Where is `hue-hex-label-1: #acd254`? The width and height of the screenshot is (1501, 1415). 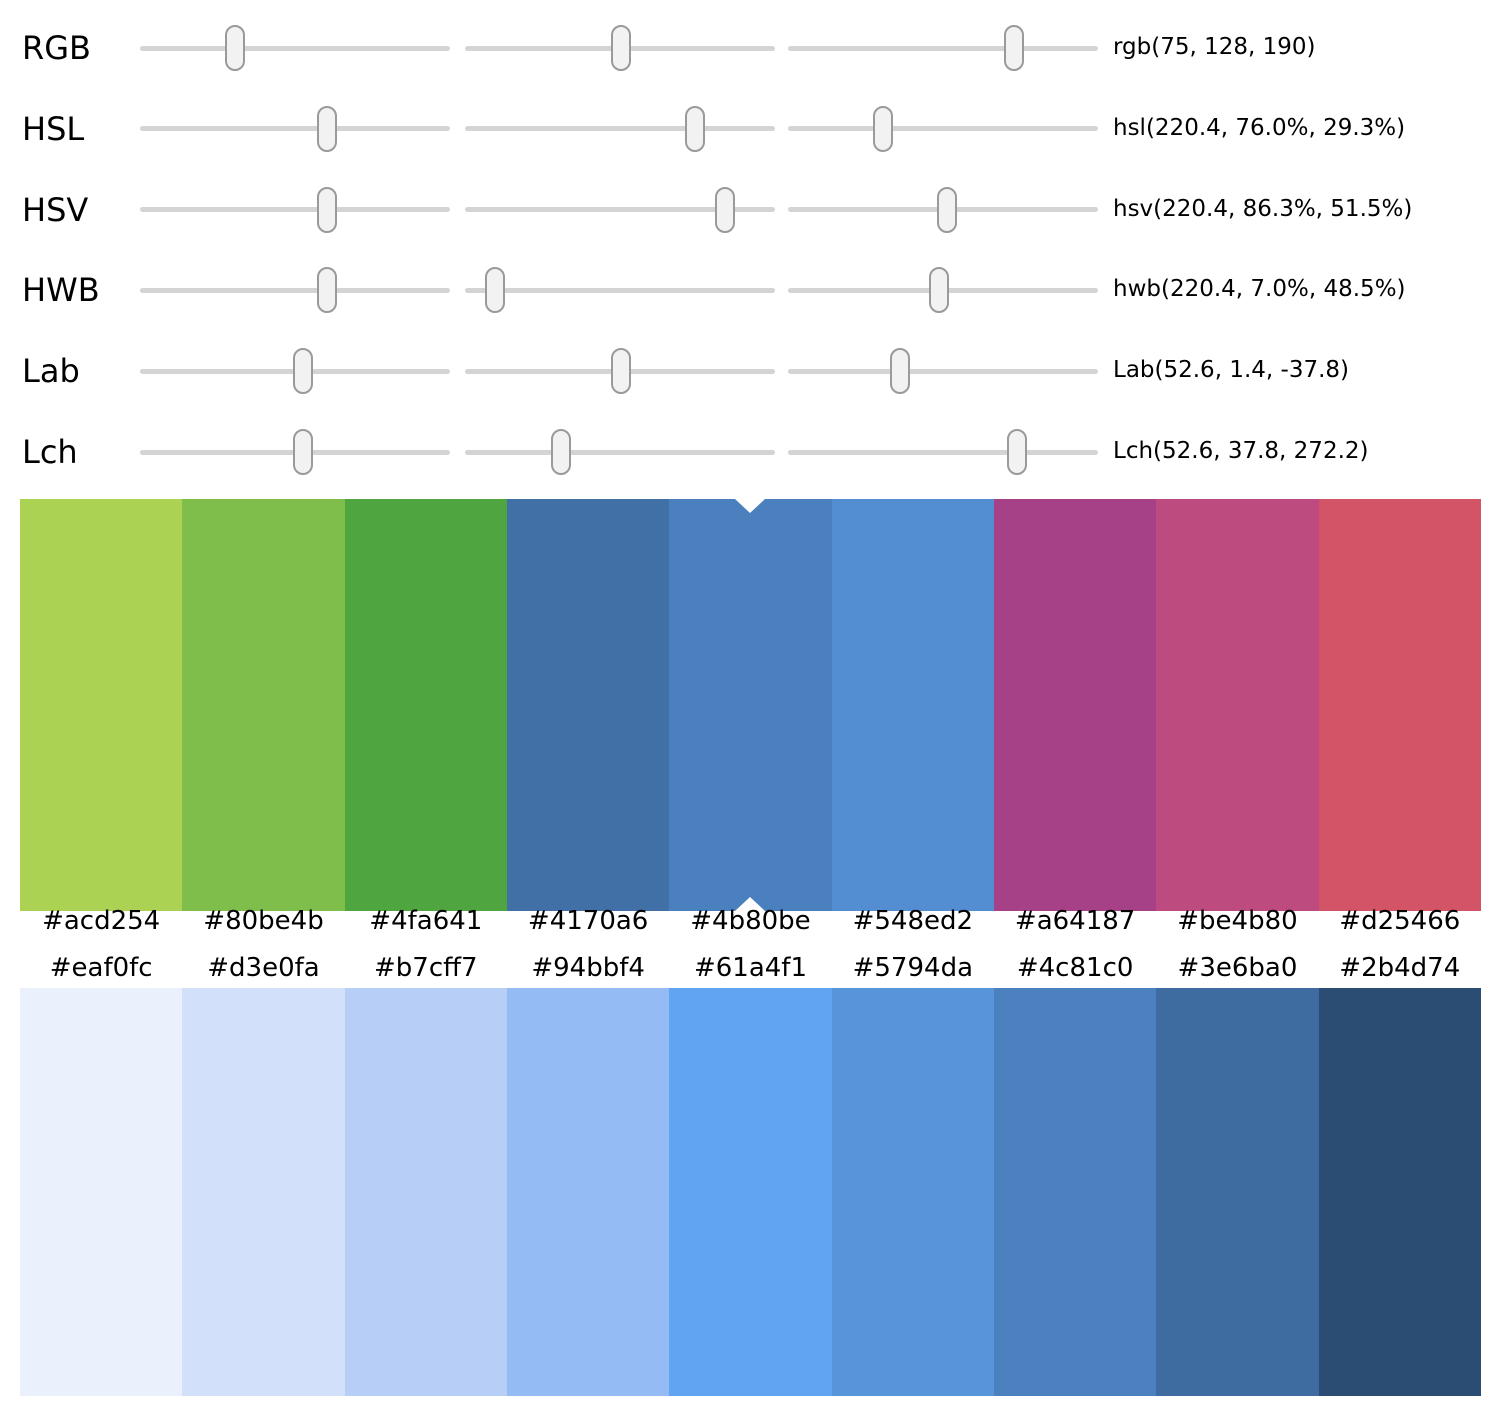
hue-hex-label-1: #acd254 is located at coordinates (101, 921).